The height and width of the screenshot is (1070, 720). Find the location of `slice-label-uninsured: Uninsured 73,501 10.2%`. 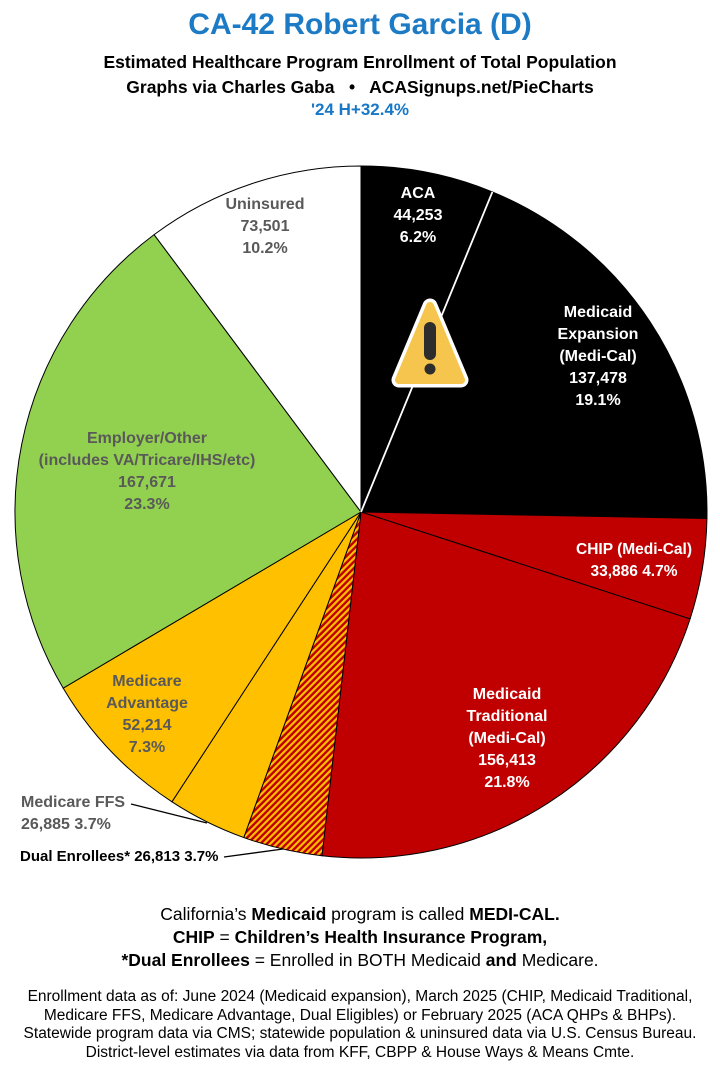

slice-label-uninsured: Uninsured 73,501 10.2% is located at coordinates (264, 227).